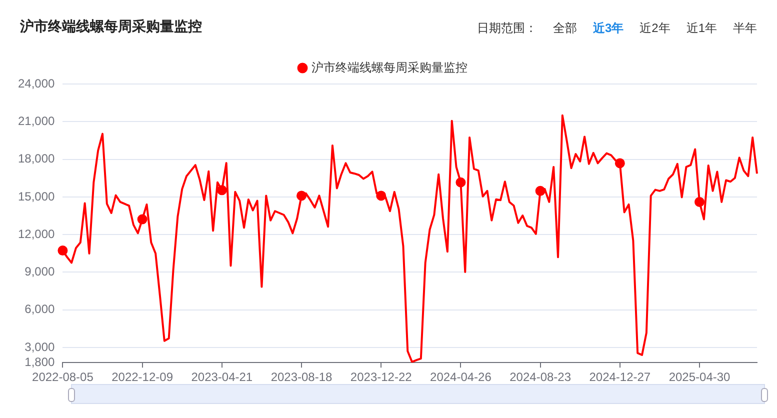  I want to click on text: 全部, so click(564, 28).